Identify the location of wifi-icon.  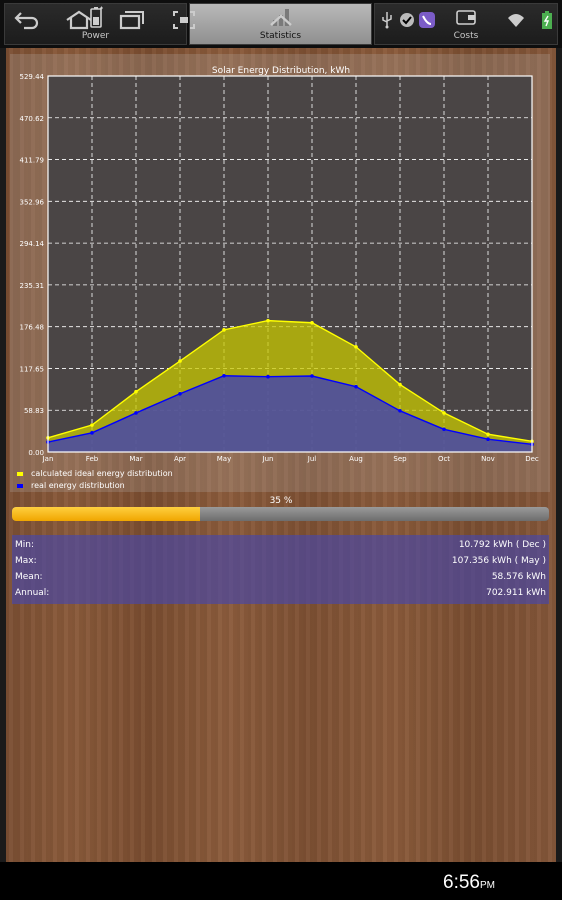
(516, 20).